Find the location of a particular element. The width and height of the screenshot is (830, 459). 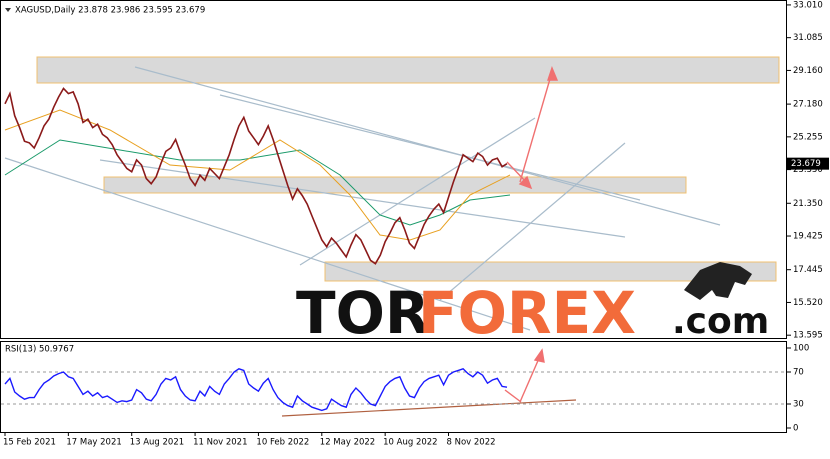

y-tick-label: 31.085 is located at coordinates (808, 38).